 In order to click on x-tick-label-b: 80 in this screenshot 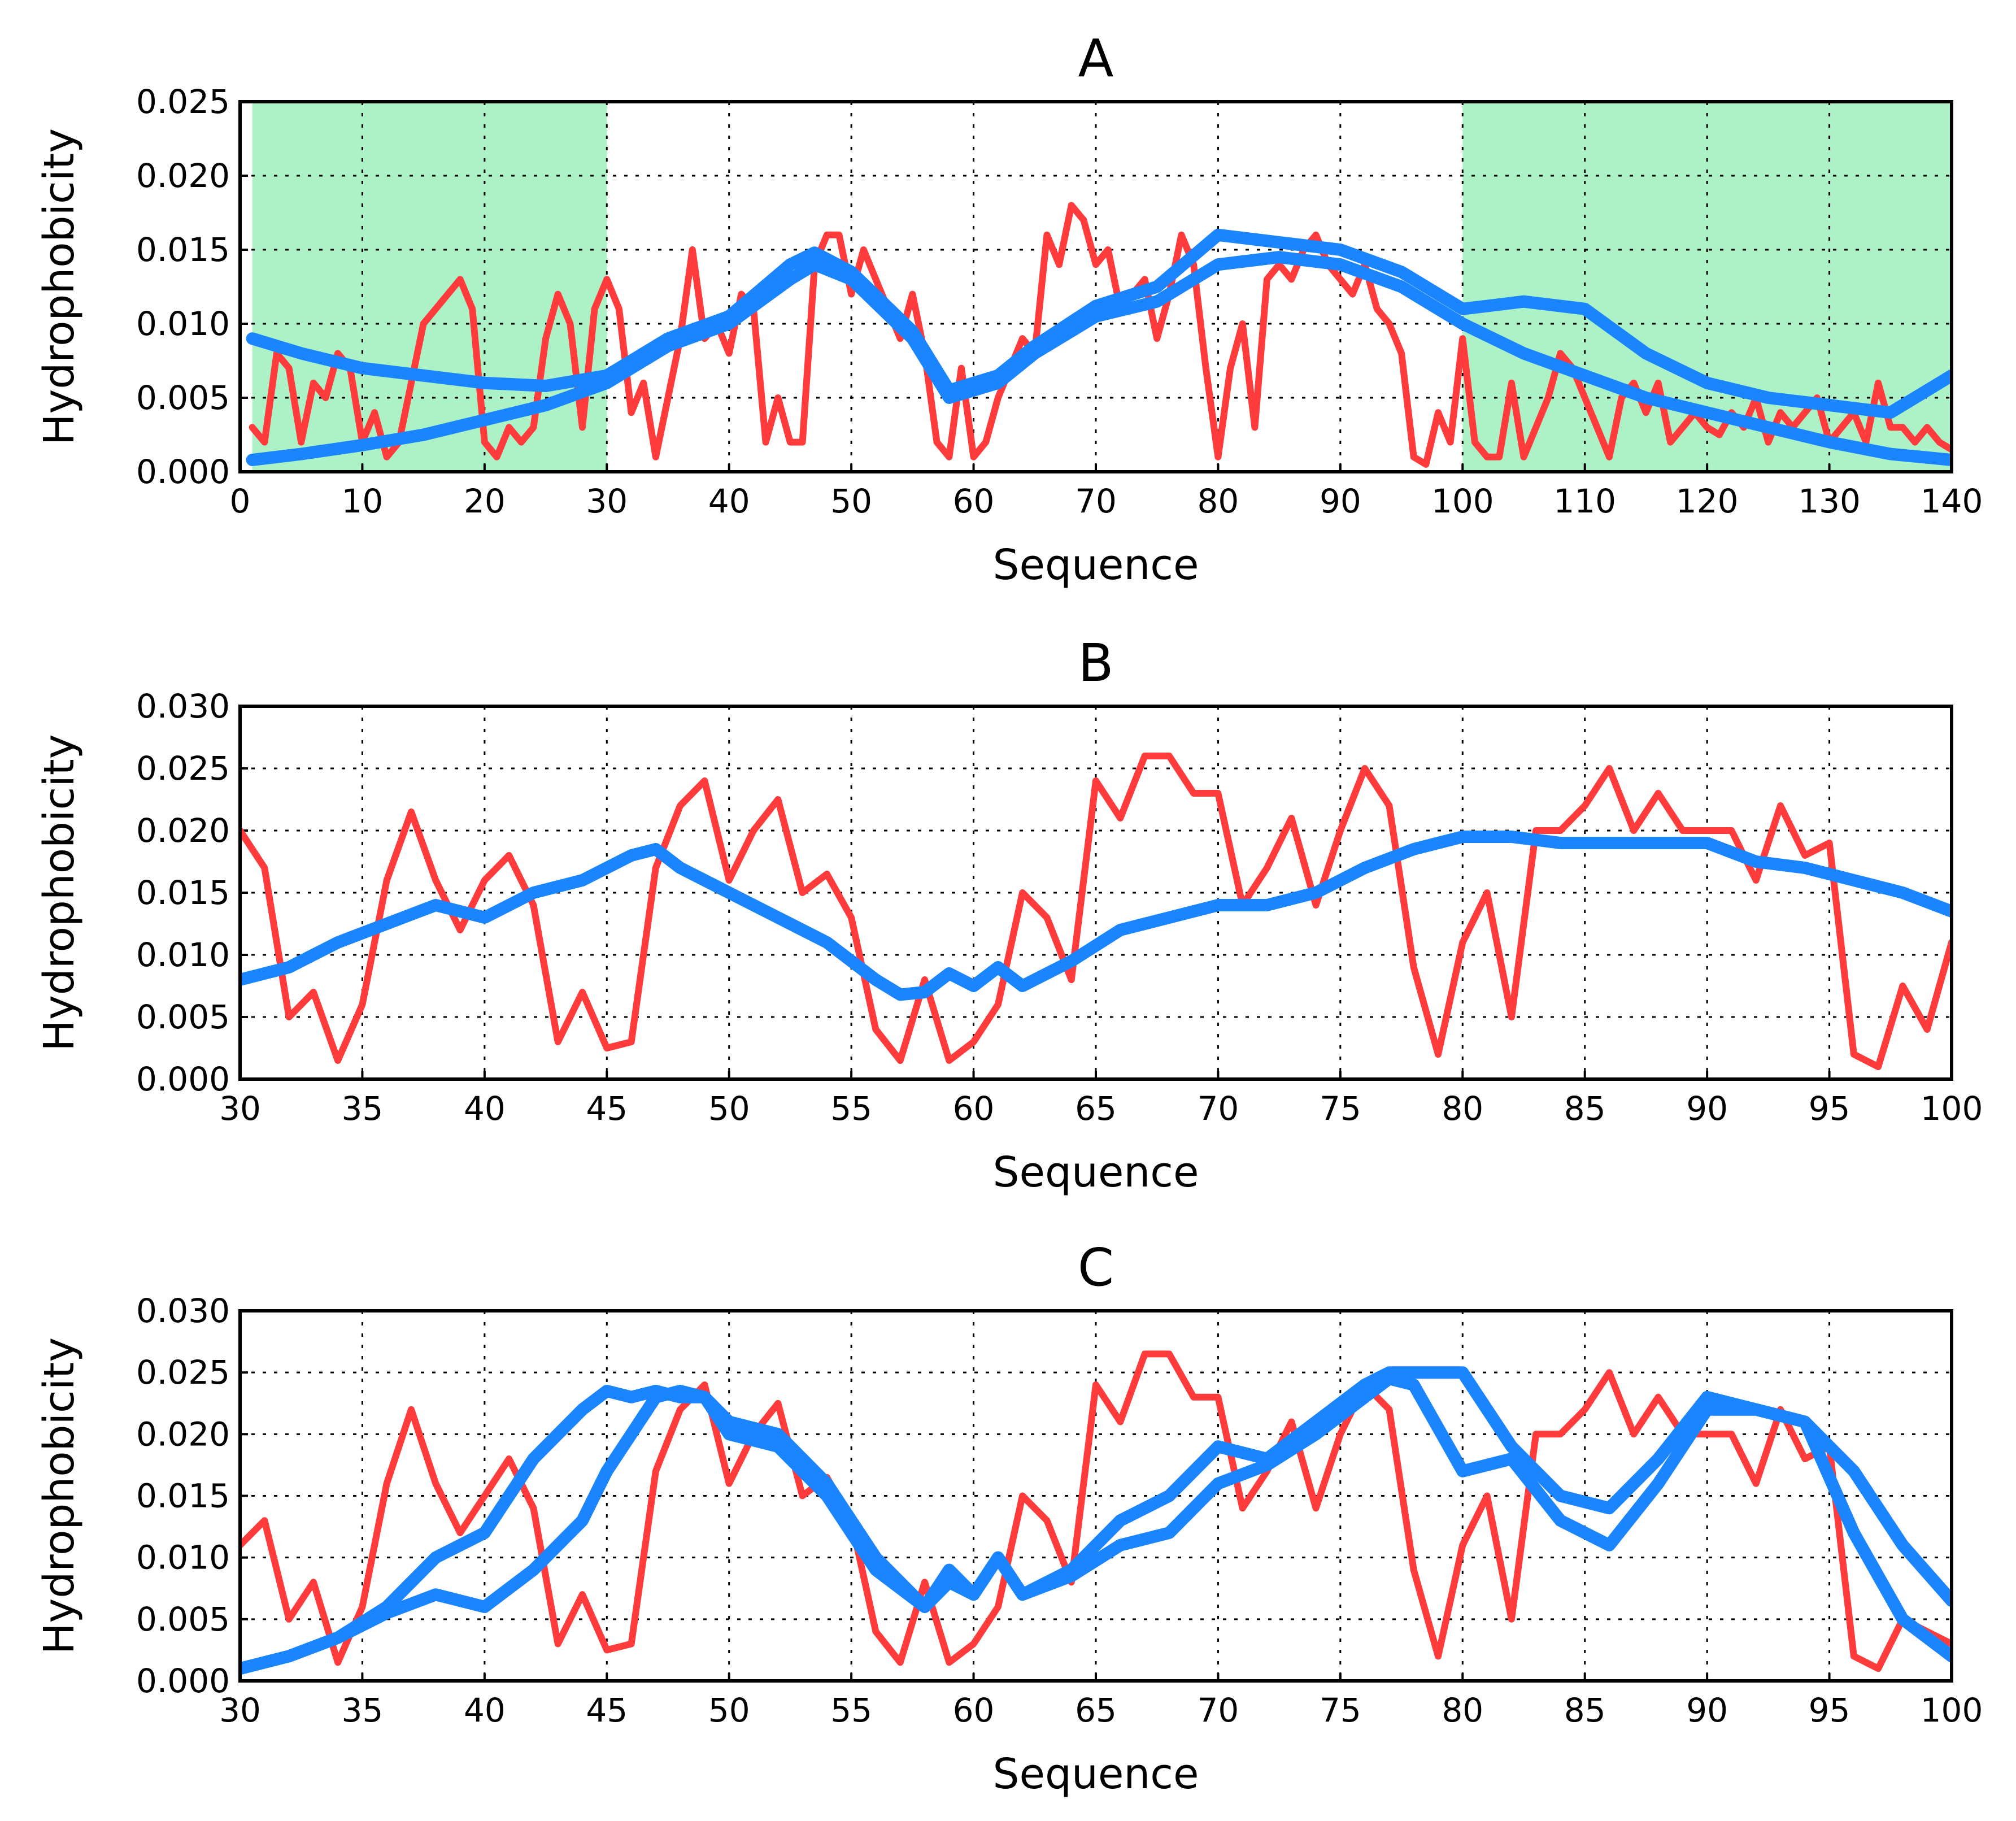, I will do `click(1462, 1108)`.